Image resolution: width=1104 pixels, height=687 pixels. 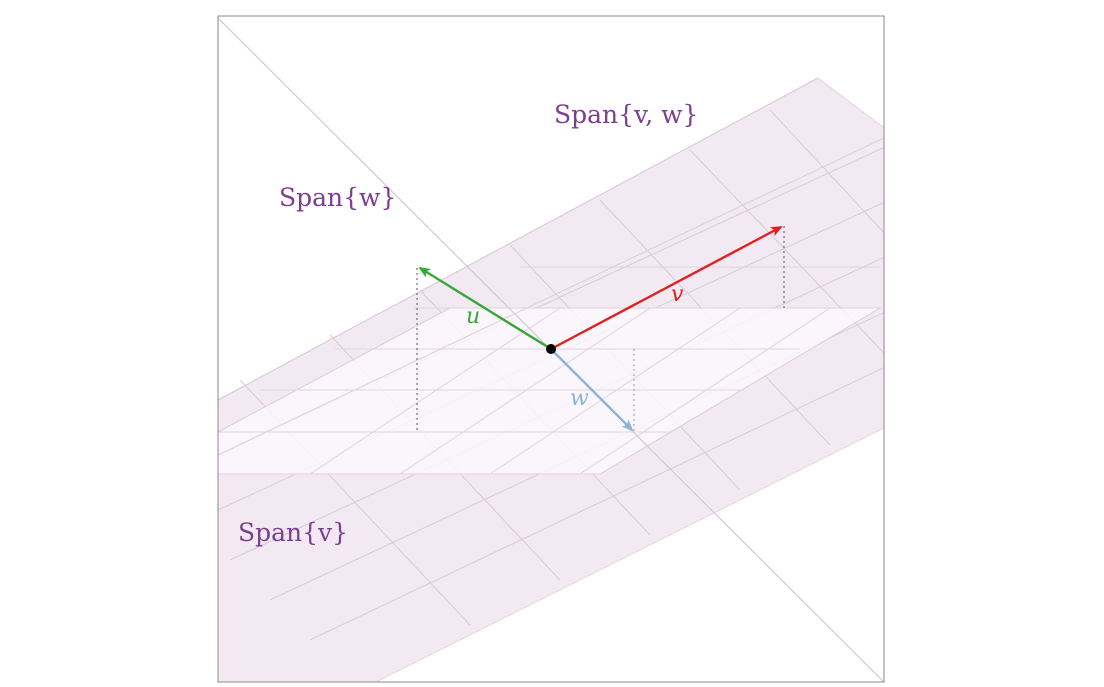 What do you see at coordinates (337, 197) in the screenshot?
I see `span-w-label: Span{w}` at bounding box center [337, 197].